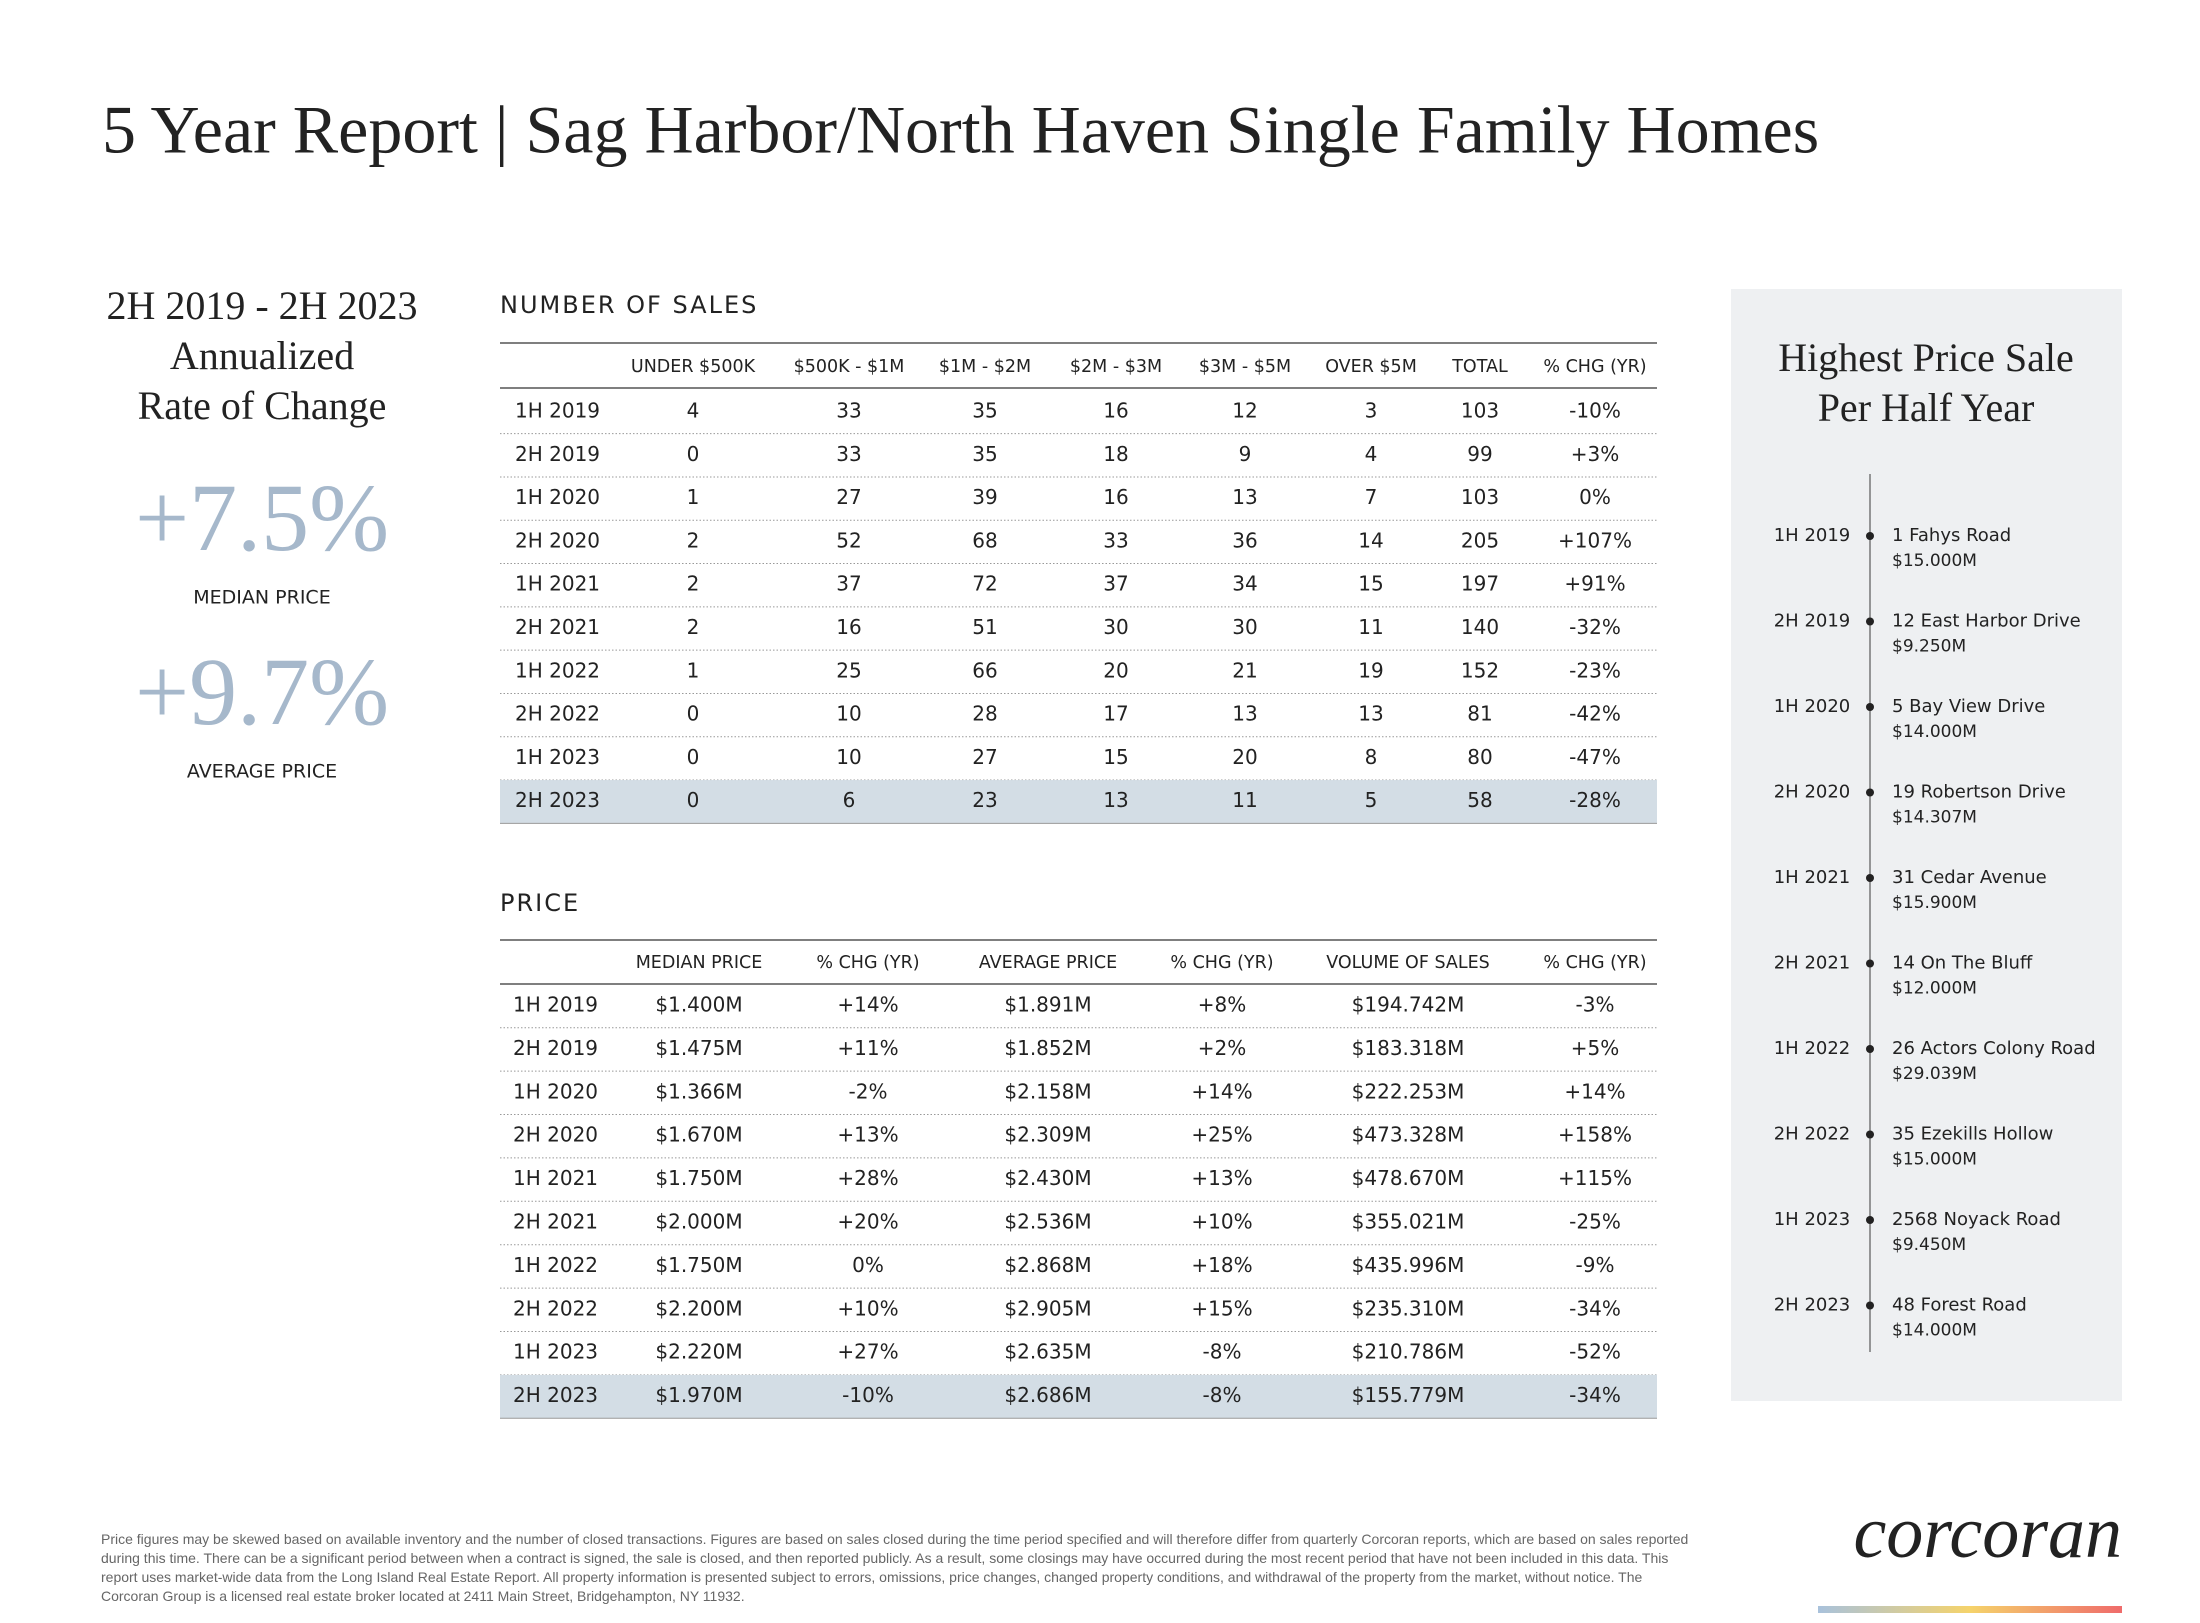  What do you see at coordinates (1371, 497) in the screenshot?
I see `cell: 7` at bounding box center [1371, 497].